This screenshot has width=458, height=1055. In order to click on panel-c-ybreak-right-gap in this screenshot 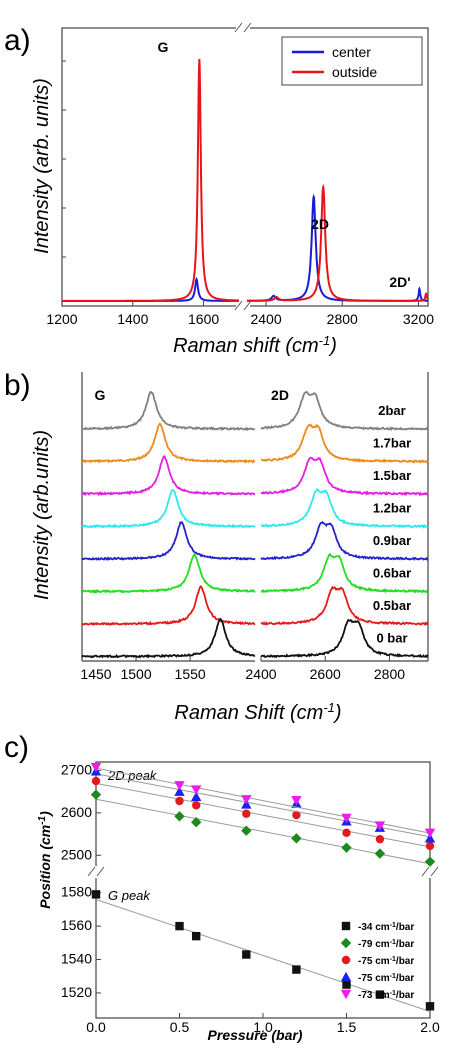, I will do `click(430, 872)`.